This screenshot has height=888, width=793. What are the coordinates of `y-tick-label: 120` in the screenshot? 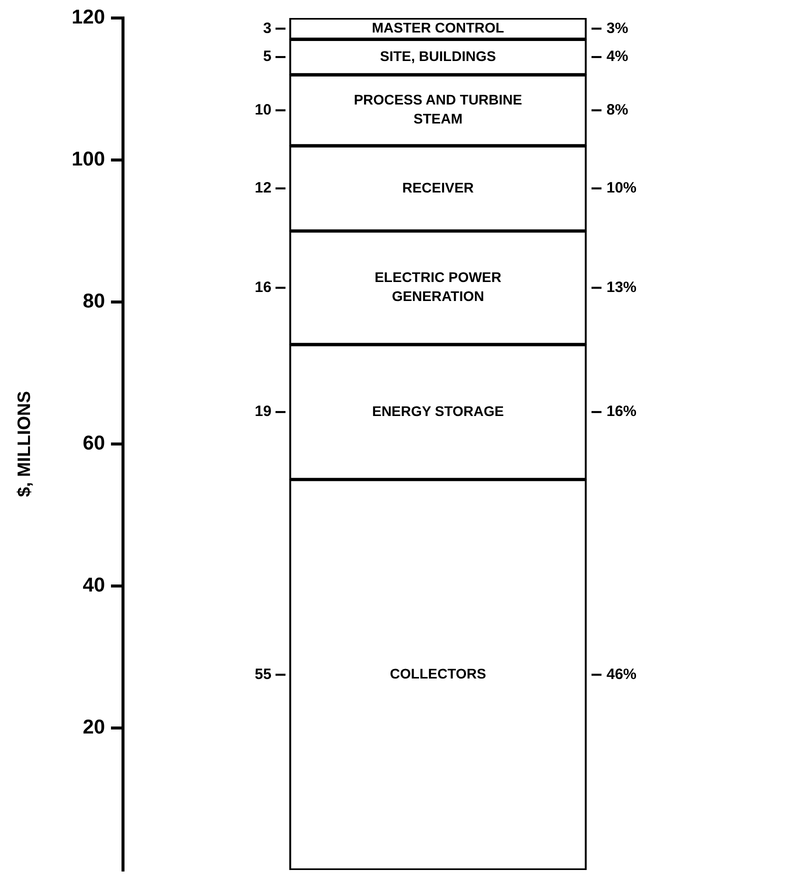 It's located at (88, 17).